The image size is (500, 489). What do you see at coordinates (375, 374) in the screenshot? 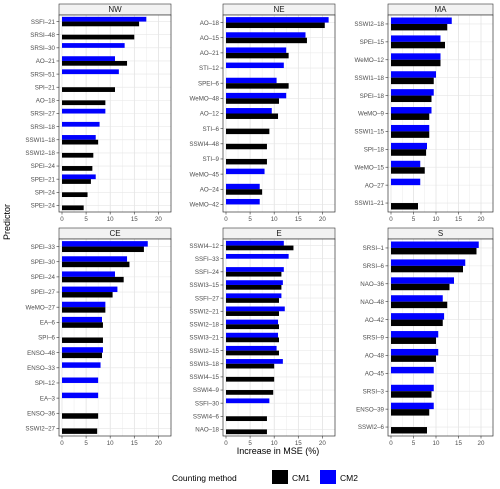
I see `category-label: AO–45` at bounding box center [375, 374].